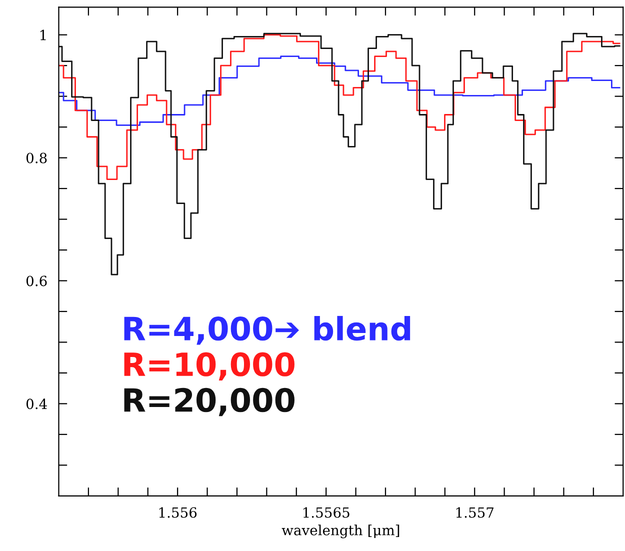  Describe the element at coordinates (209, 366) in the screenshot. I see `text: R=10,000` at that location.